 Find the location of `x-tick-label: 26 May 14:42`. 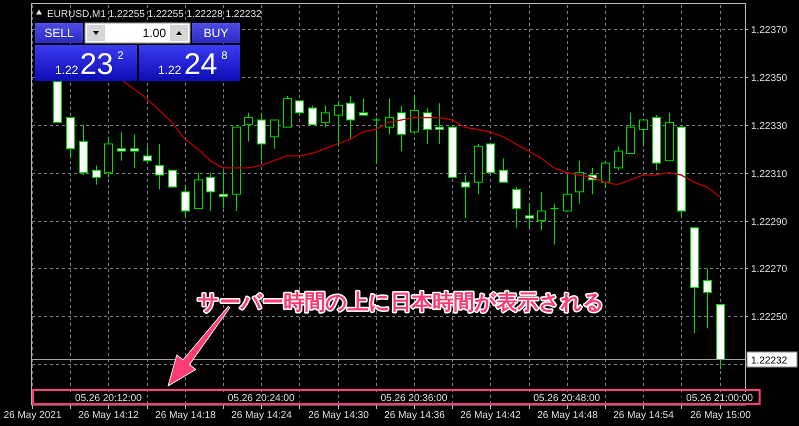

x-tick-label: 26 May 14:42 is located at coordinates (491, 415).